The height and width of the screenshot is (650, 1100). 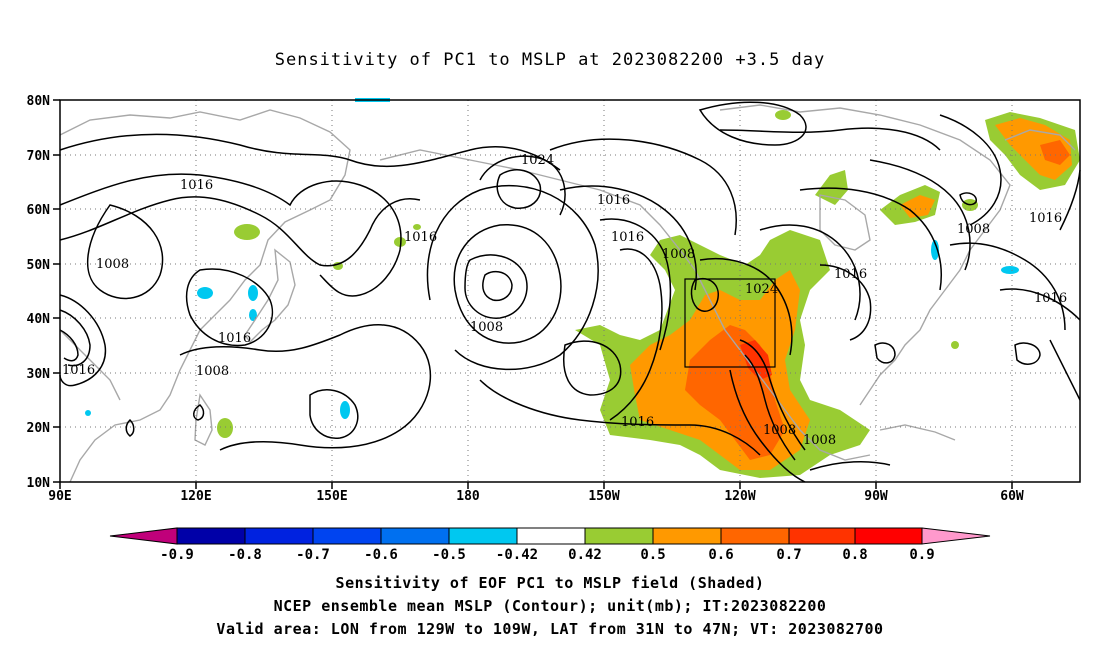 What do you see at coordinates (603, 496) in the screenshot?
I see `lon-label: 150W` at bounding box center [603, 496].